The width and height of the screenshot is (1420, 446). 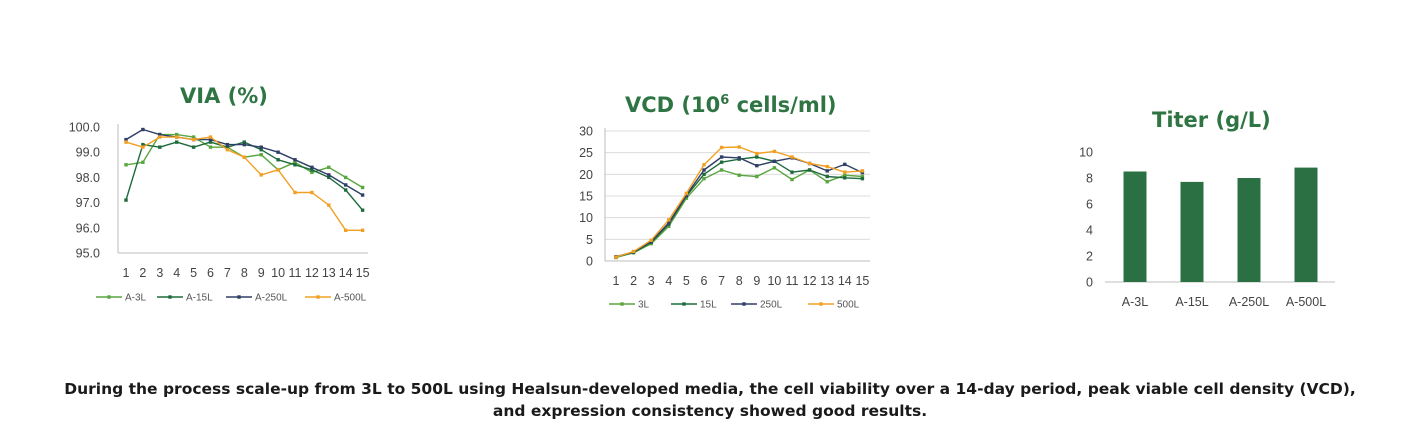 What do you see at coordinates (783, 105) in the screenshot?
I see `vcd-title-end: cells/ml)` at bounding box center [783, 105].